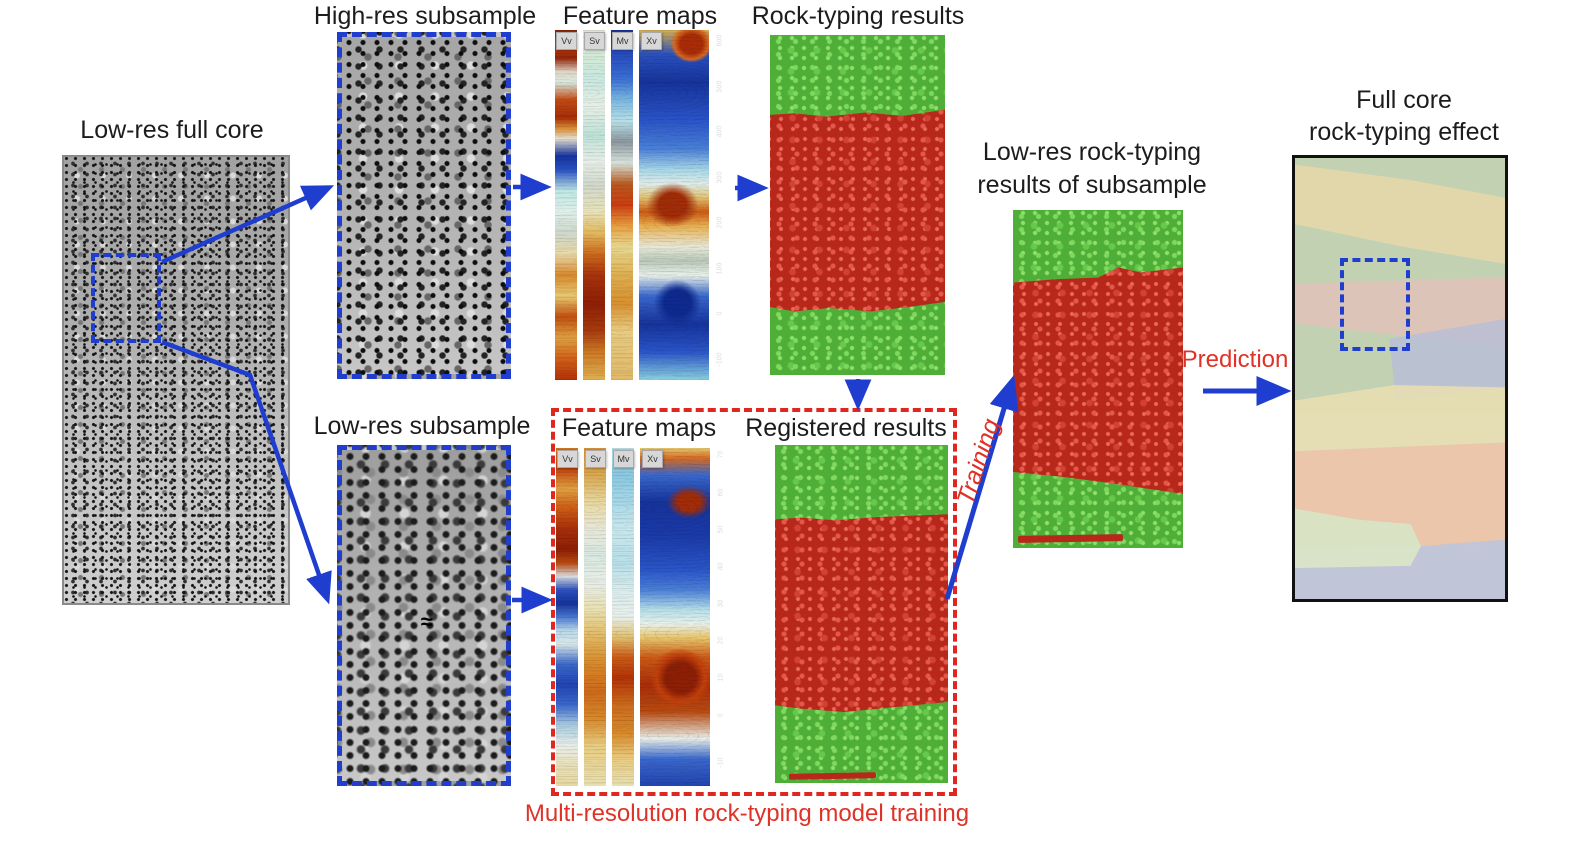  I want to click on feature-map-sv-bottom, so click(595, 617).